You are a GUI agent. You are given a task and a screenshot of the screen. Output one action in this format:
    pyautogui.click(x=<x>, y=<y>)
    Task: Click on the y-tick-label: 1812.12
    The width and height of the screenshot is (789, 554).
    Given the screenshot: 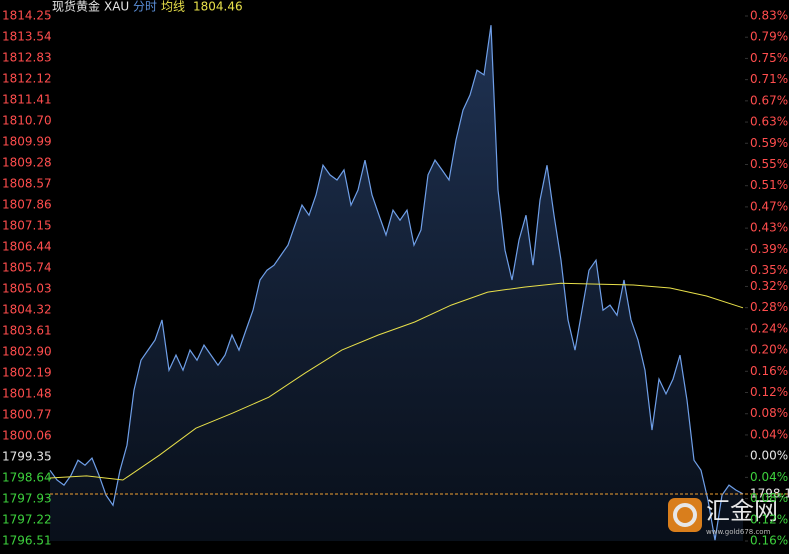 What is the action you would take?
    pyautogui.click(x=27, y=79)
    